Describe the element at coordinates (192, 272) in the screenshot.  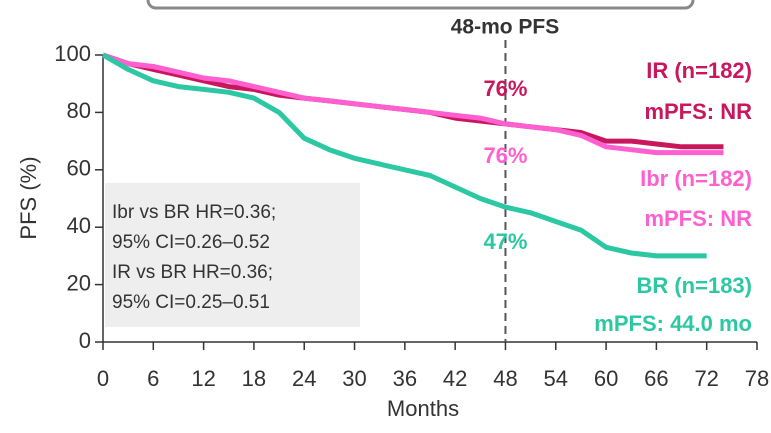
I see `hr-text: IR vs BR HR=0.36;` at that location.